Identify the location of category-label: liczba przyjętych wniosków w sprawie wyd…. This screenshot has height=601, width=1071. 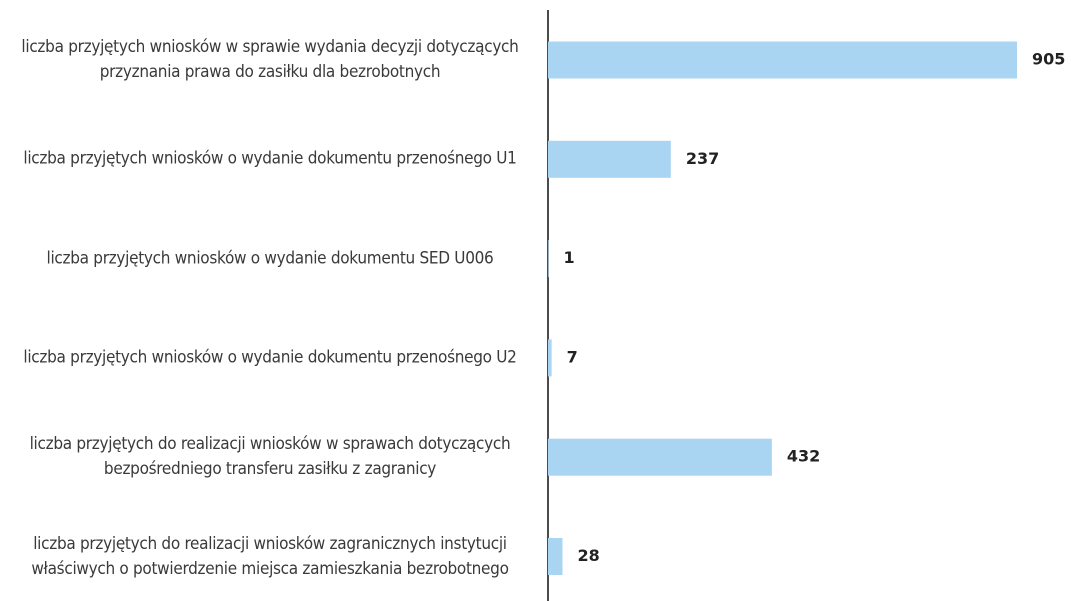
(270, 59).